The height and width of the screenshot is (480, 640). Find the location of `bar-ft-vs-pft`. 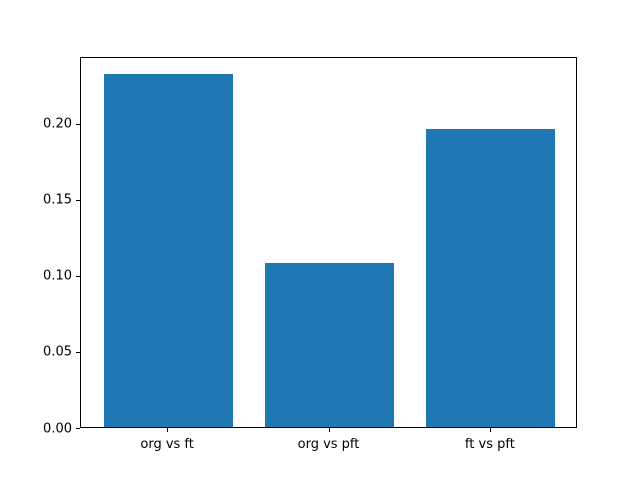

bar-ft-vs-pft is located at coordinates (491, 277).